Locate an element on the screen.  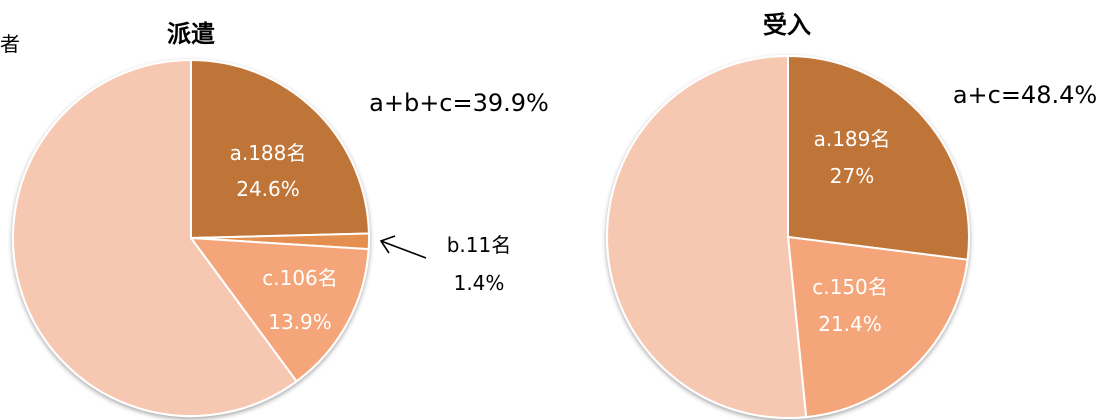
dispatch-label-c-count: c.106名 is located at coordinates (300, 278).